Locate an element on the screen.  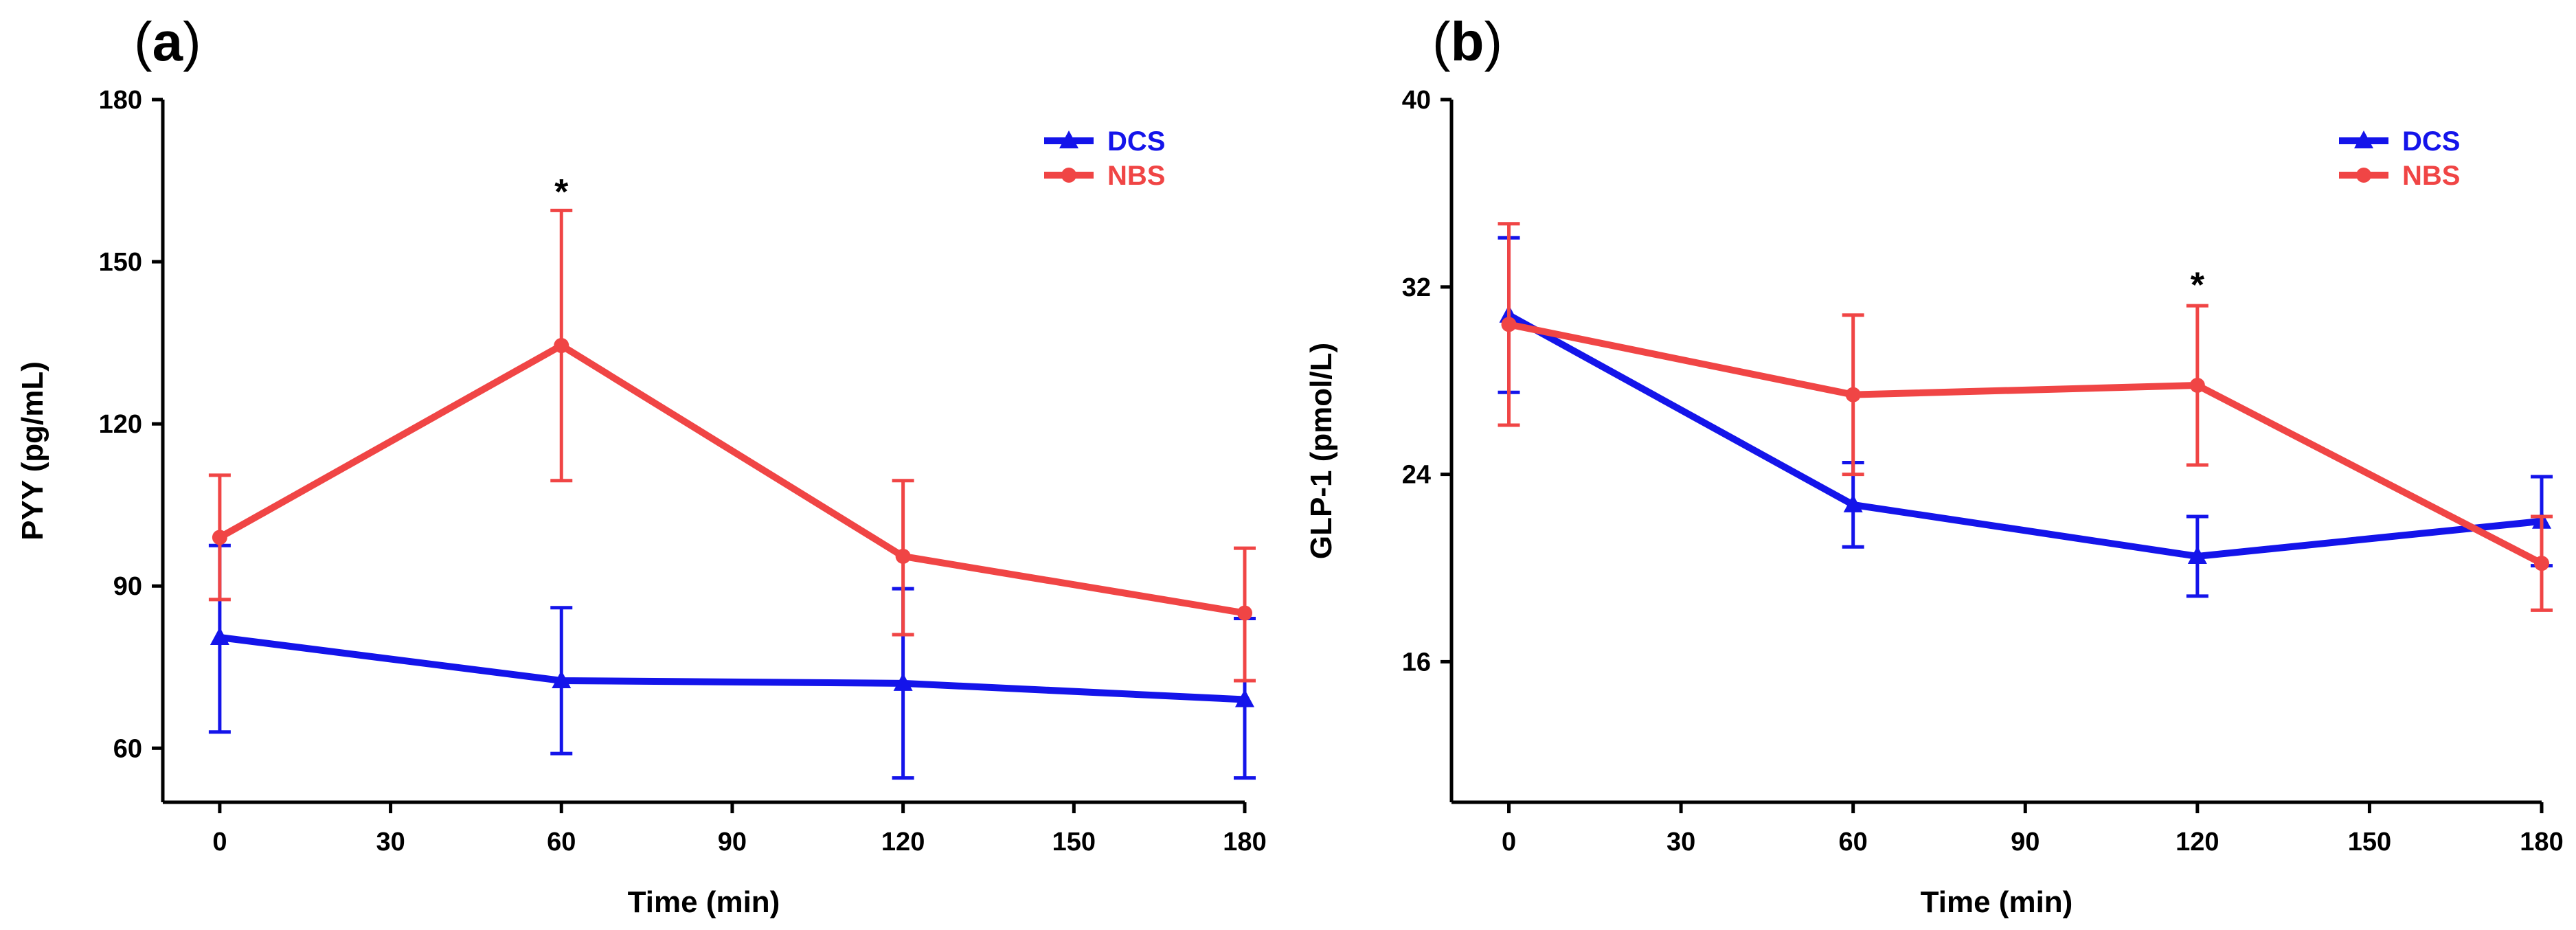
panel-a-x-tick-label: 120 is located at coordinates (903, 842).